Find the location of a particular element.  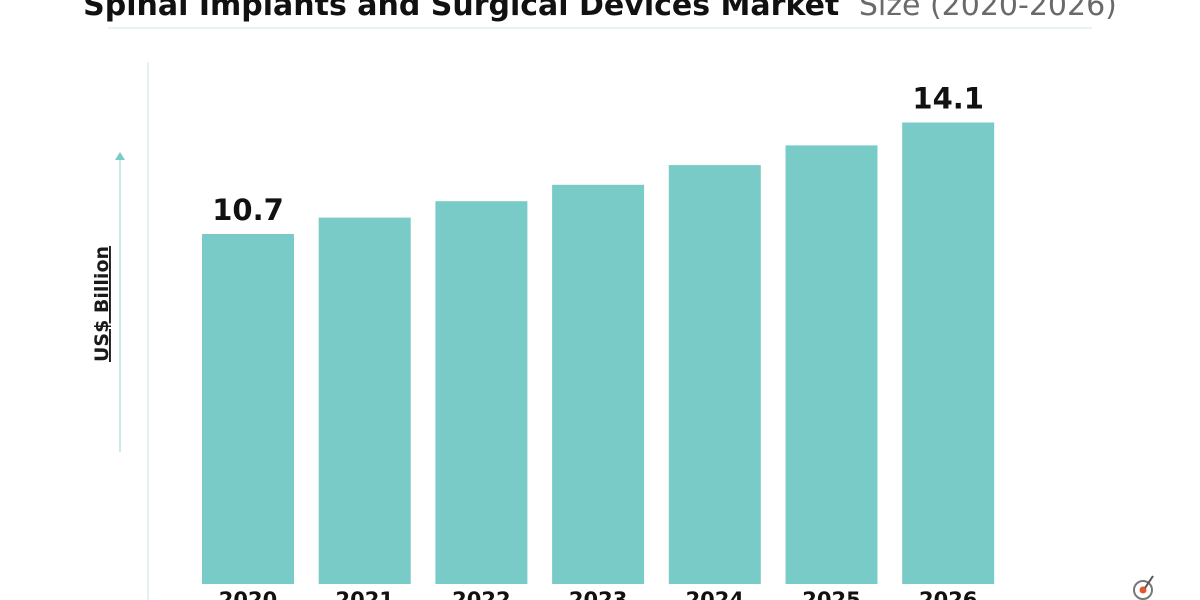

bar-2025 is located at coordinates (831, 364).